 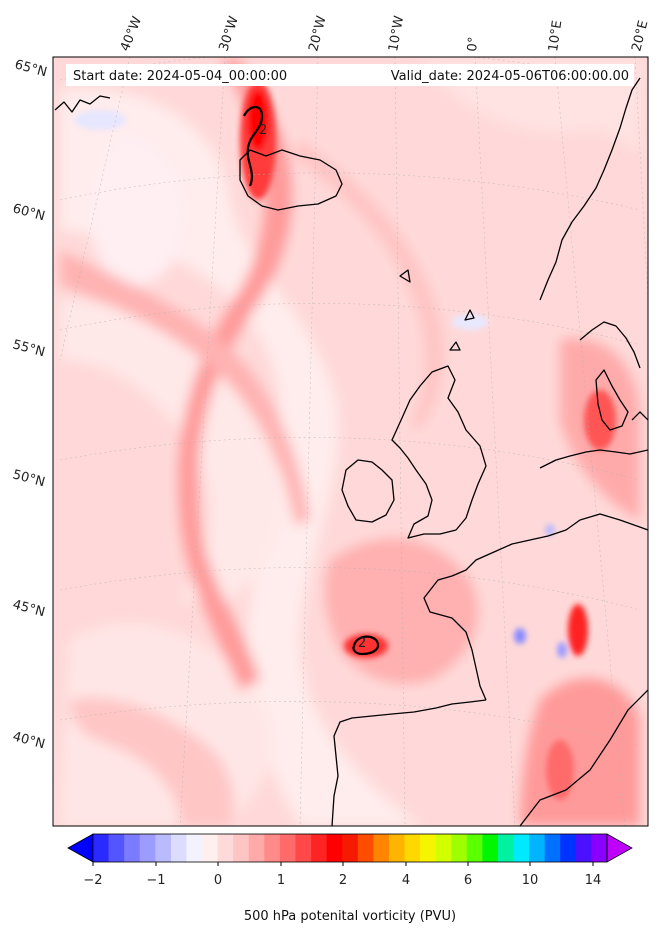 I want to click on start-date: Start date: 2024-05-04_00:00:00, so click(x=180, y=76).